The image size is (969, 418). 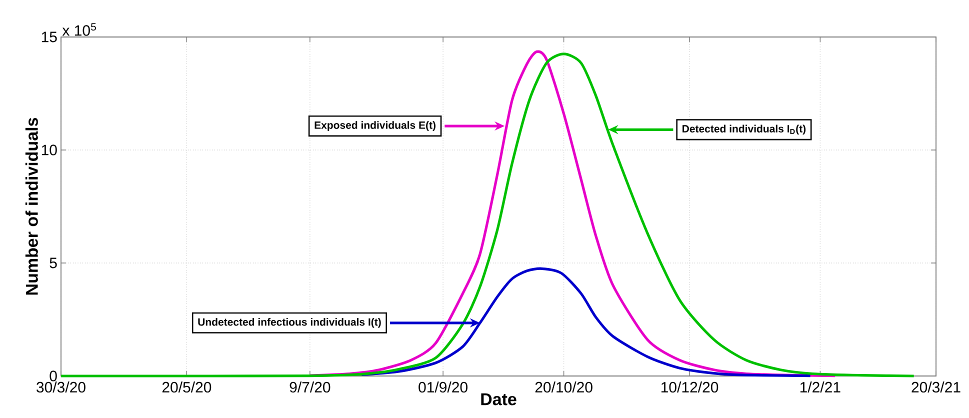 What do you see at coordinates (689, 387) in the screenshot?
I see `x-tick-label: 10/12/20` at bounding box center [689, 387].